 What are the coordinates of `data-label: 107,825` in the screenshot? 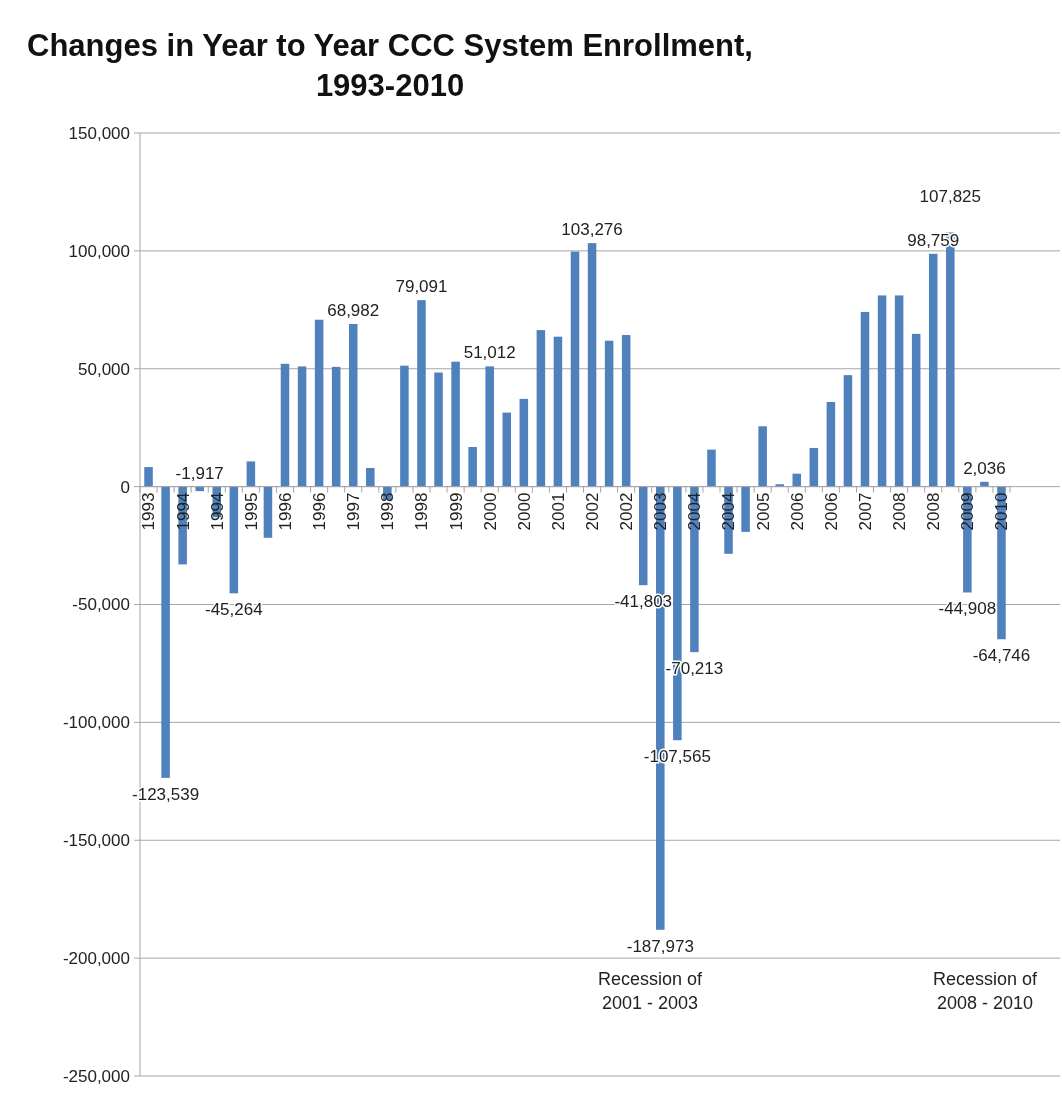 It's located at (950, 197).